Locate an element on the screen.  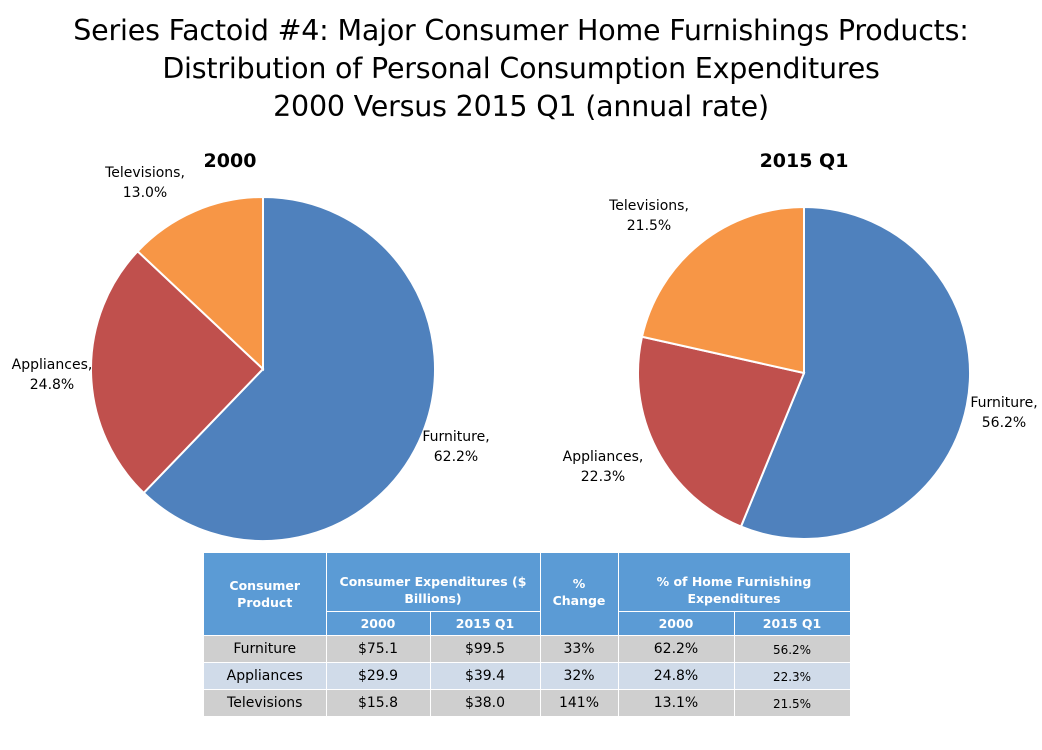
cell-share-2015q1: 56.2% is located at coordinates (792, 649).